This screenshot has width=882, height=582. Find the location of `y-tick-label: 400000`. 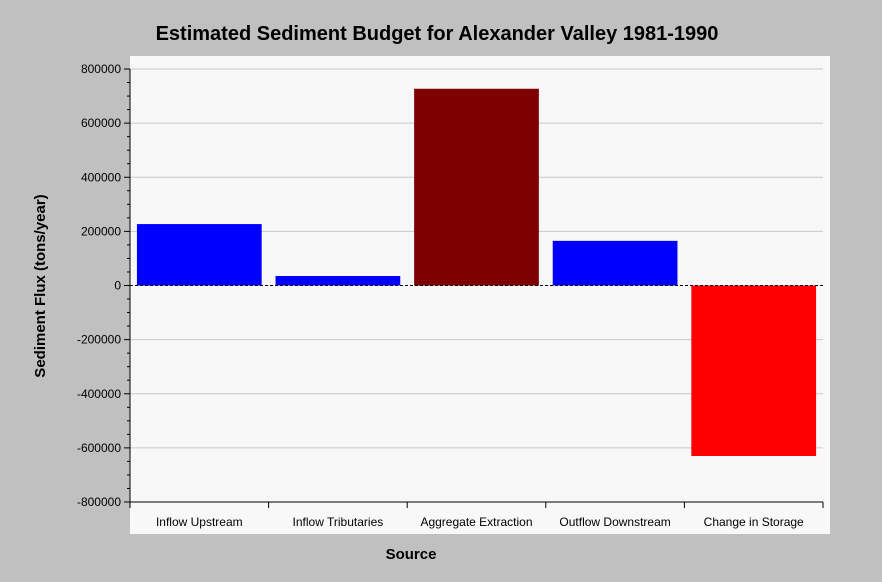

y-tick-label: 400000 is located at coordinates (101, 177).